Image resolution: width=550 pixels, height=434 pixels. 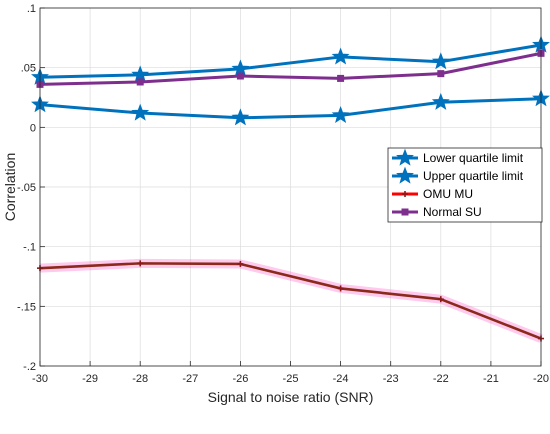 I want to click on y-axis-label: Correlation, so click(x=10, y=187).